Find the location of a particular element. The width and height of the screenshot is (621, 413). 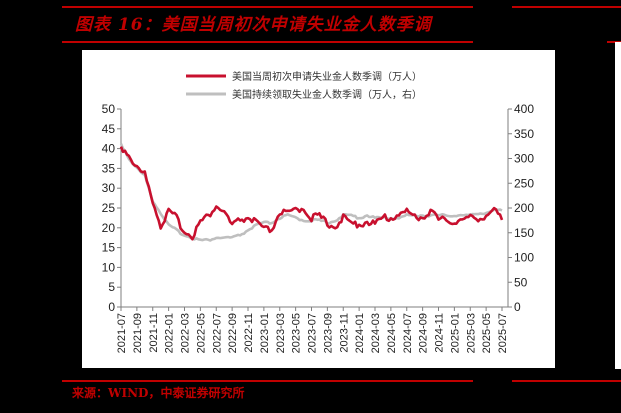

x-tick-label: 2025-07 is located at coordinates (503, 333).